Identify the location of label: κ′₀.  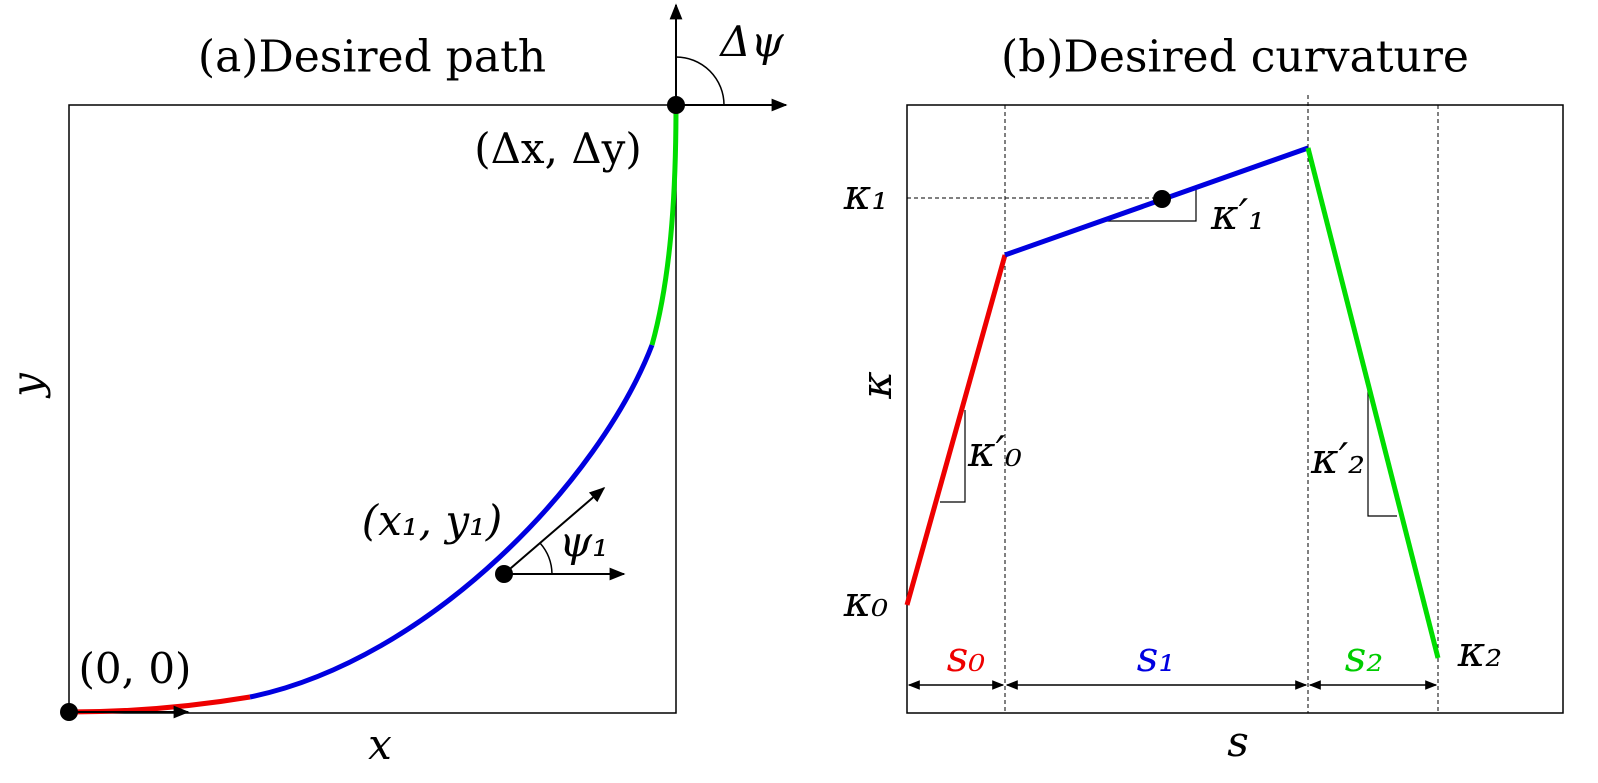
(994, 451).